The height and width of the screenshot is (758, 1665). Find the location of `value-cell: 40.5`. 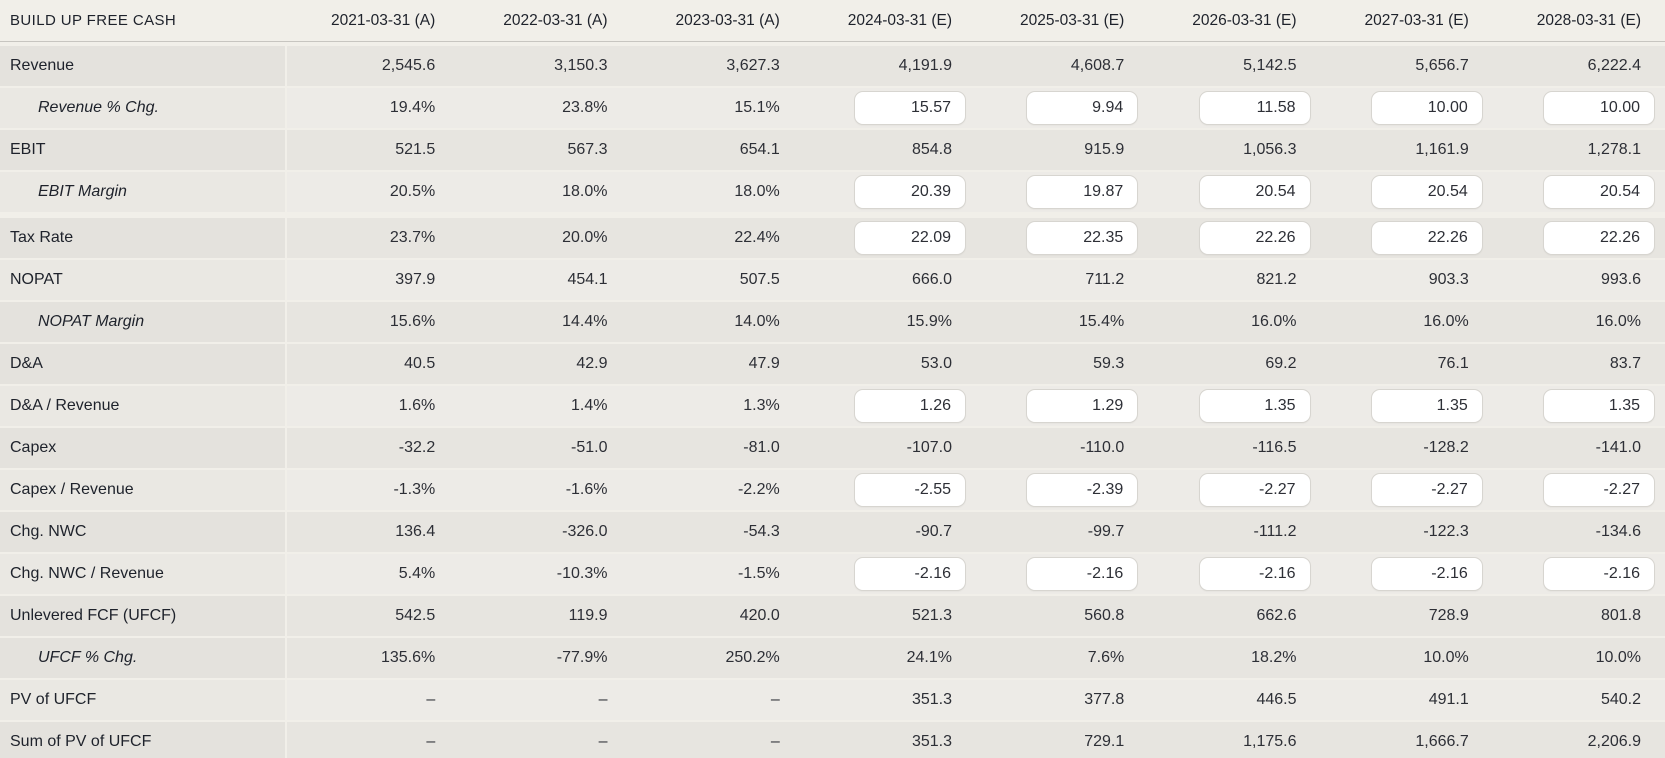

value-cell: 40.5 is located at coordinates (373, 364).